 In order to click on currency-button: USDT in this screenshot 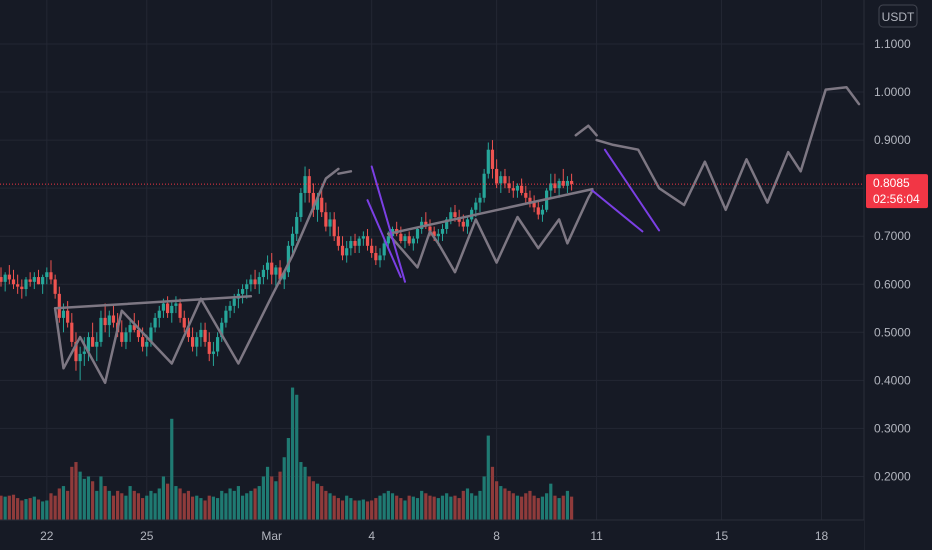, I will do `click(898, 16)`.